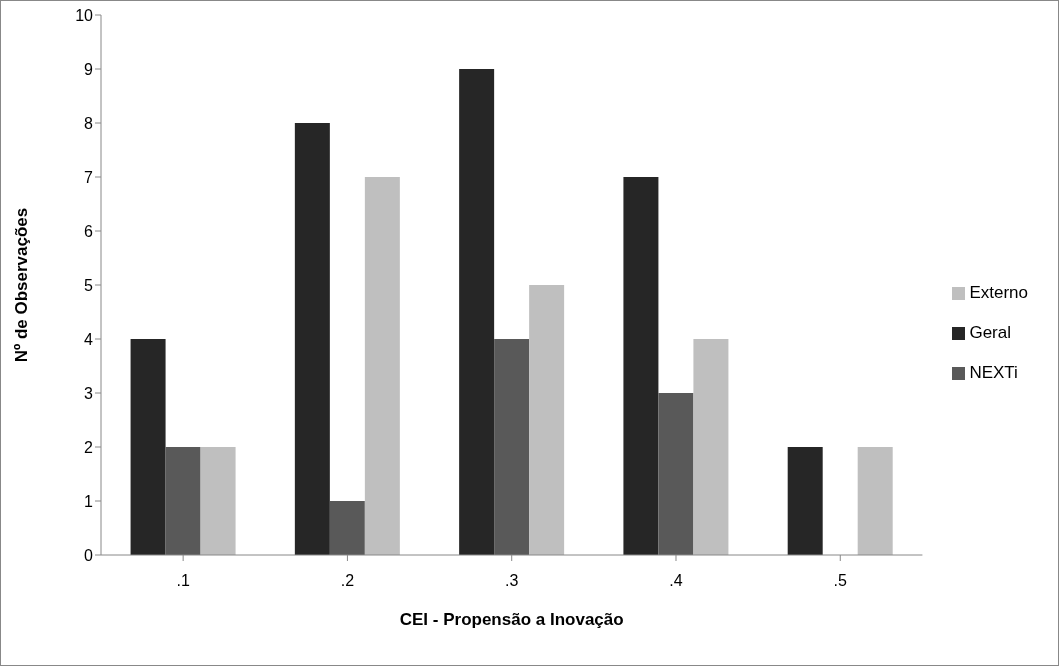 The height and width of the screenshot is (666, 1059). I want to click on x-tick-label: .3, so click(512, 581).